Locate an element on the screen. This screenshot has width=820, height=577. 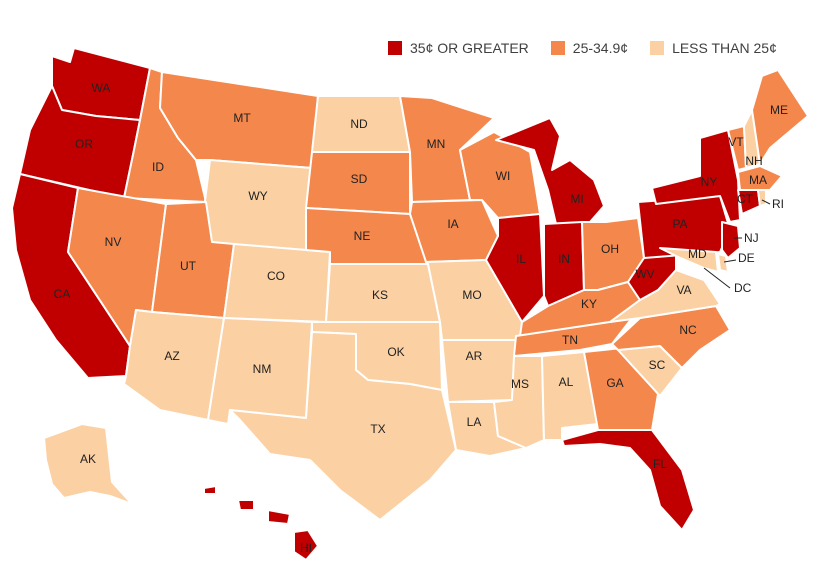
state-label-NY: NY is located at coordinates (709, 182).